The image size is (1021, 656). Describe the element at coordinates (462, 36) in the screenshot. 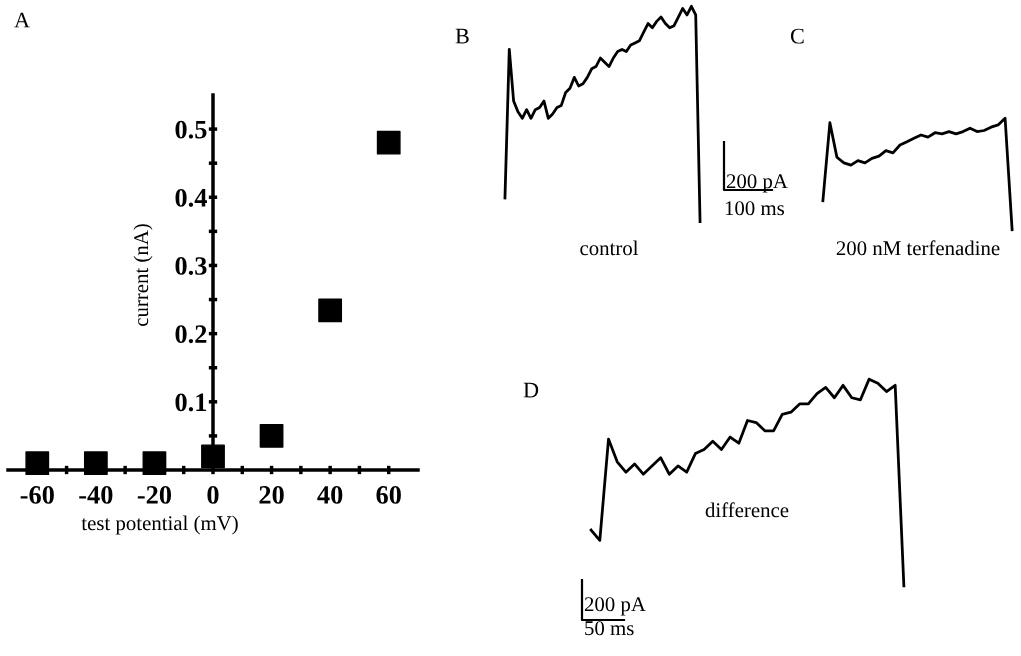

I see `text: B` at that location.